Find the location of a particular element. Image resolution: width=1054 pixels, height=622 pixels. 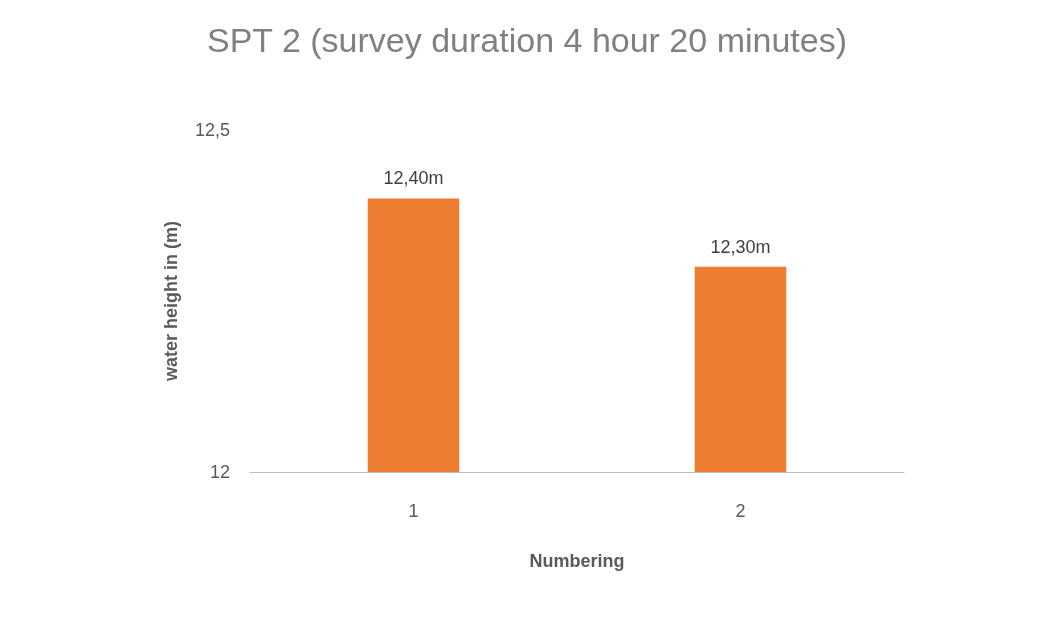

x-tick-label: 2 is located at coordinates (740, 511).